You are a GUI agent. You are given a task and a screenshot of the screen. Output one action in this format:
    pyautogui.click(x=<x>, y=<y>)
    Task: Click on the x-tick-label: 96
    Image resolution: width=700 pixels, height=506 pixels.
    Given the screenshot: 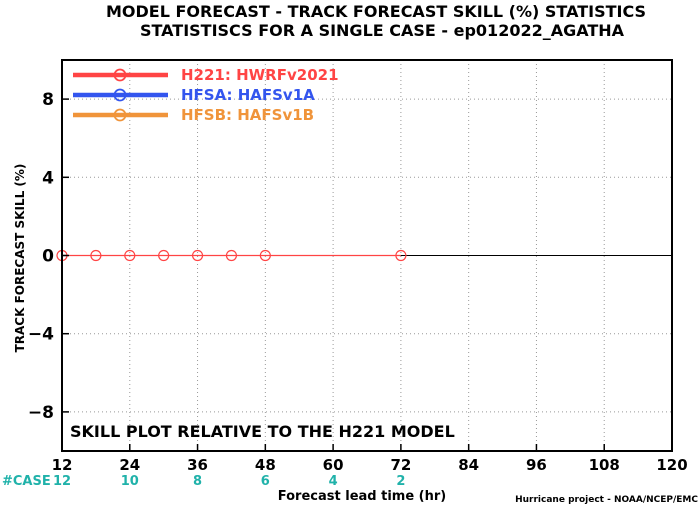 What is the action you would take?
    pyautogui.click(x=536, y=465)
    